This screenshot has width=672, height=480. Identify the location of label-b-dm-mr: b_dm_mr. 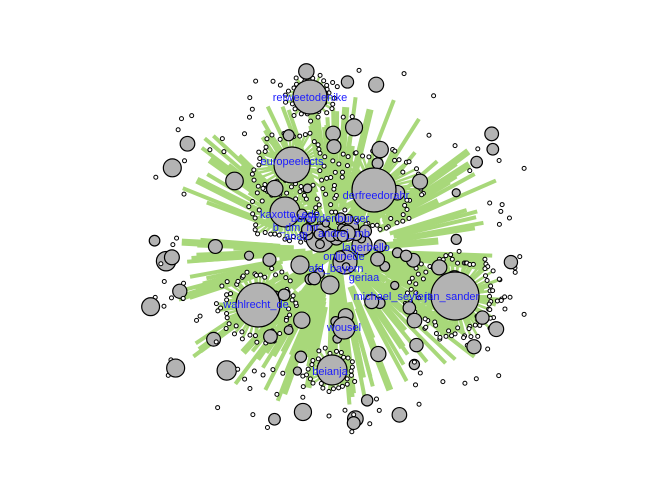
(296, 228).